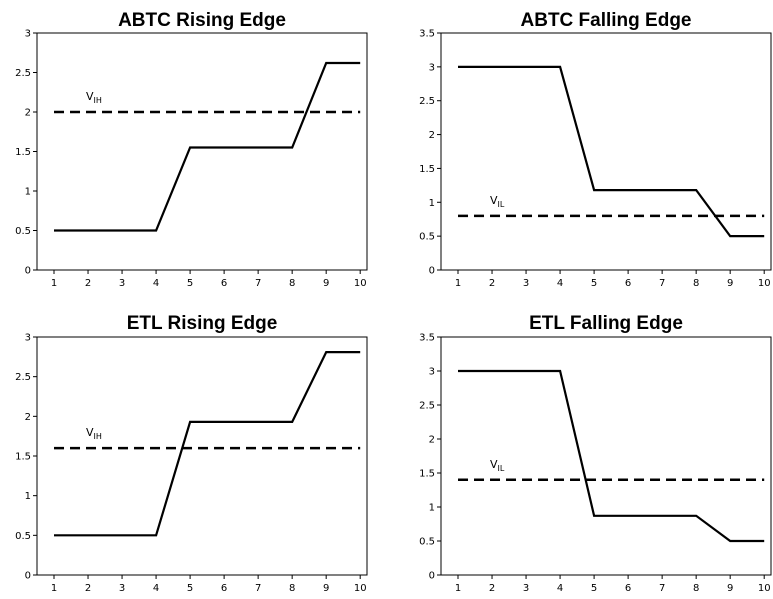 This screenshot has height=599, width=773. What do you see at coordinates (202, 20) in the screenshot?
I see `chart-title: ABTC Rising Edge` at bounding box center [202, 20].